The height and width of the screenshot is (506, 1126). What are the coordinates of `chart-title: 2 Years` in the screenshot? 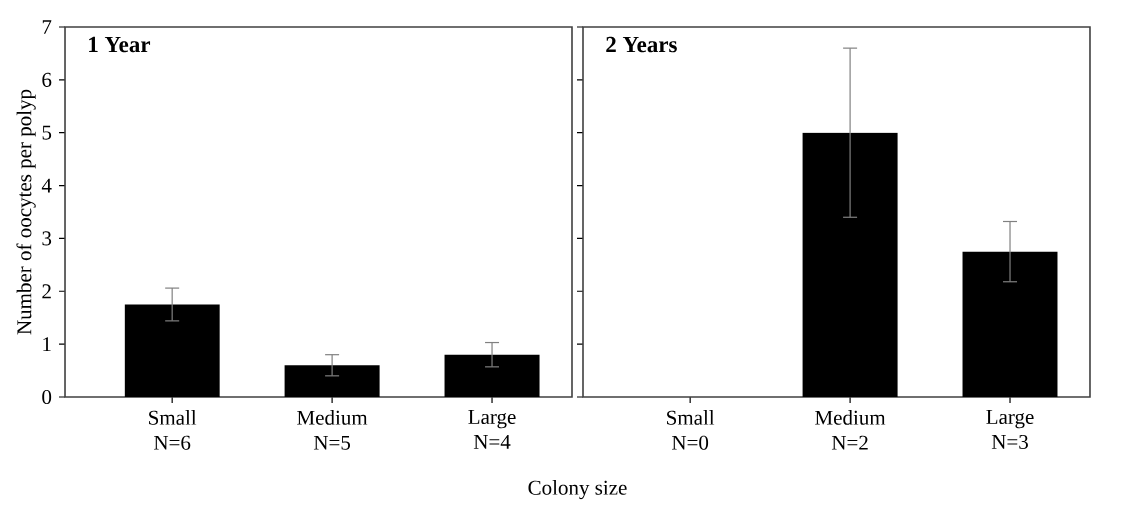 It's located at (641, 44).